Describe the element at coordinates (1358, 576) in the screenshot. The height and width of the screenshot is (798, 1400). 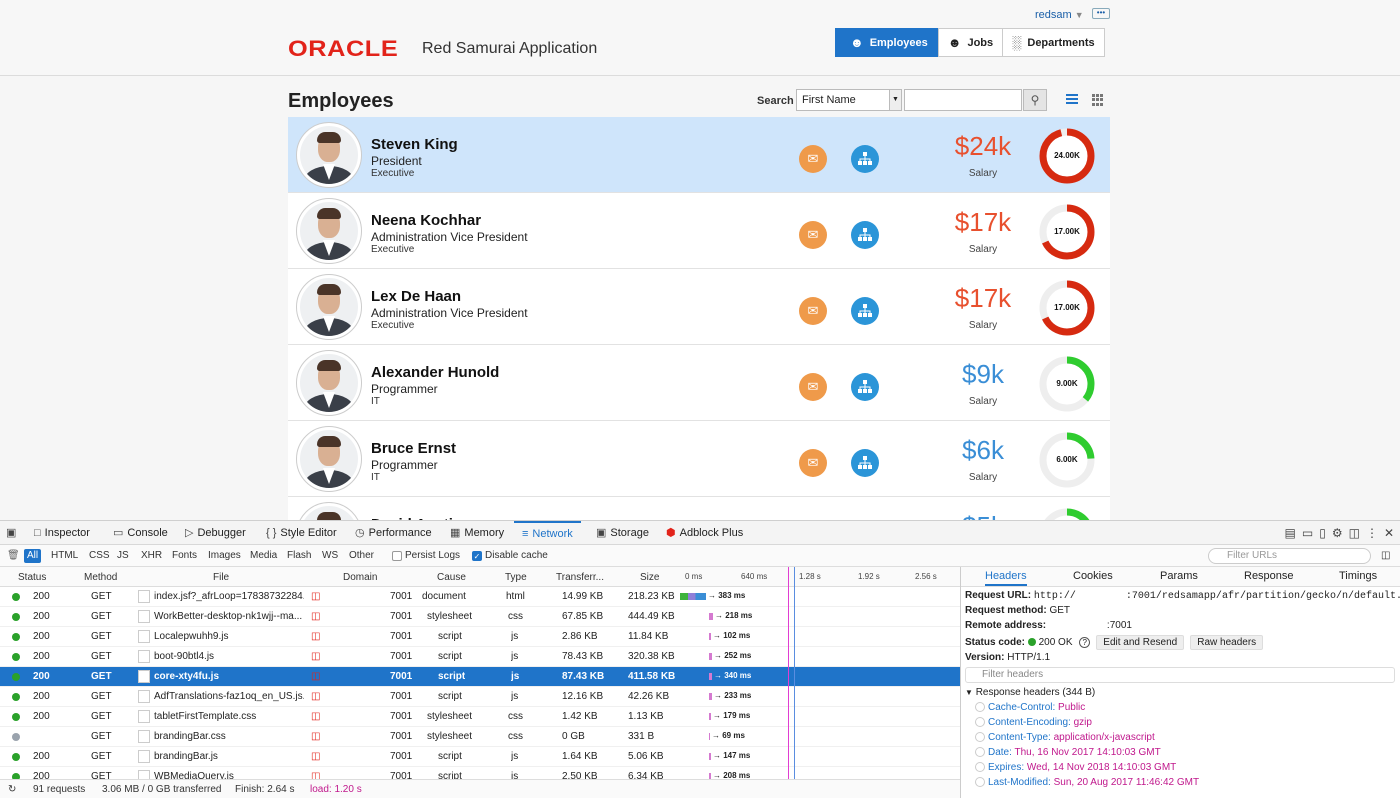
I see `tab-timings: Timings` at that location.